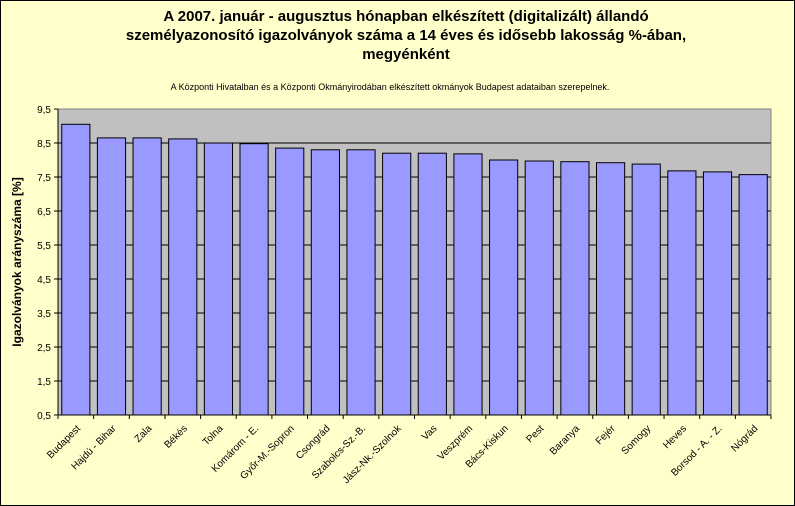 This screenshot has width=795, height=506. I want to click on y-tick-label: 1,5, so click(44, 382).